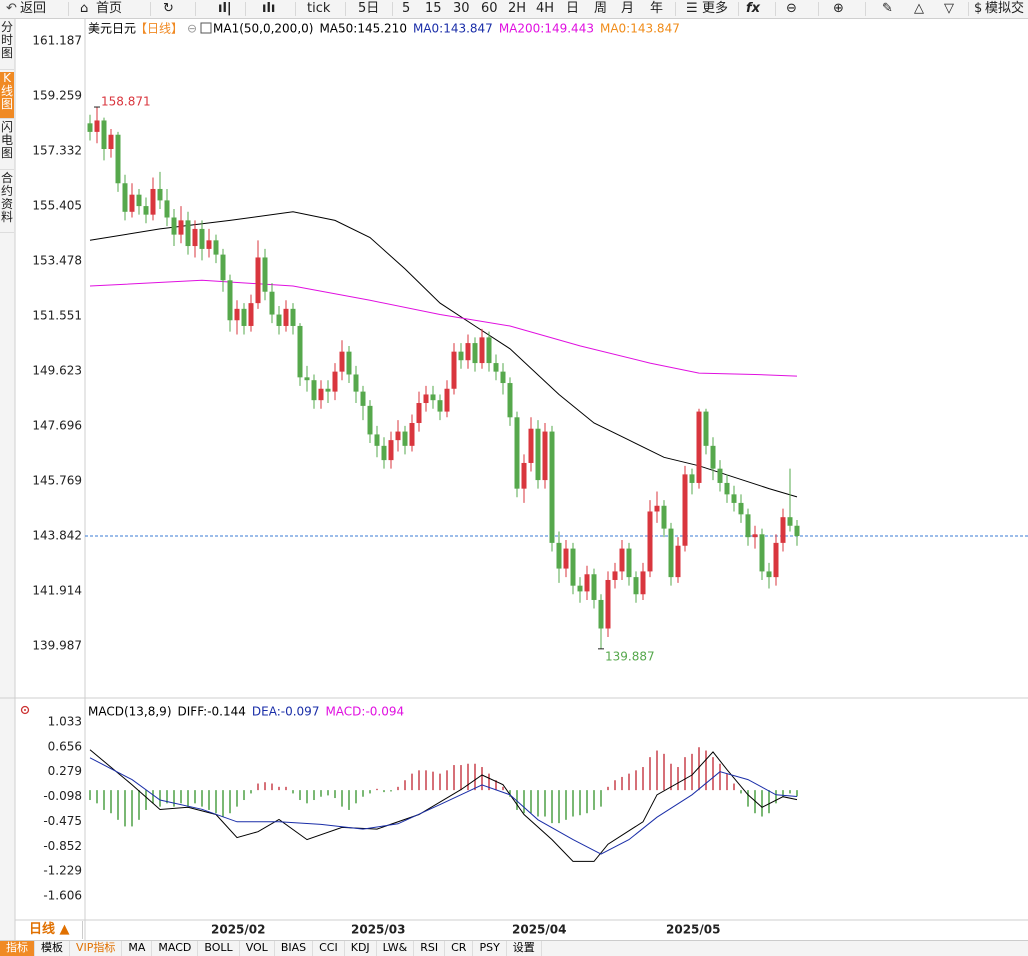 The width and height of the screenshot is (1028, 956). Describe the element at coordinates (978, 8) in the screenshot. I see `dollar-icon: $` at that location.